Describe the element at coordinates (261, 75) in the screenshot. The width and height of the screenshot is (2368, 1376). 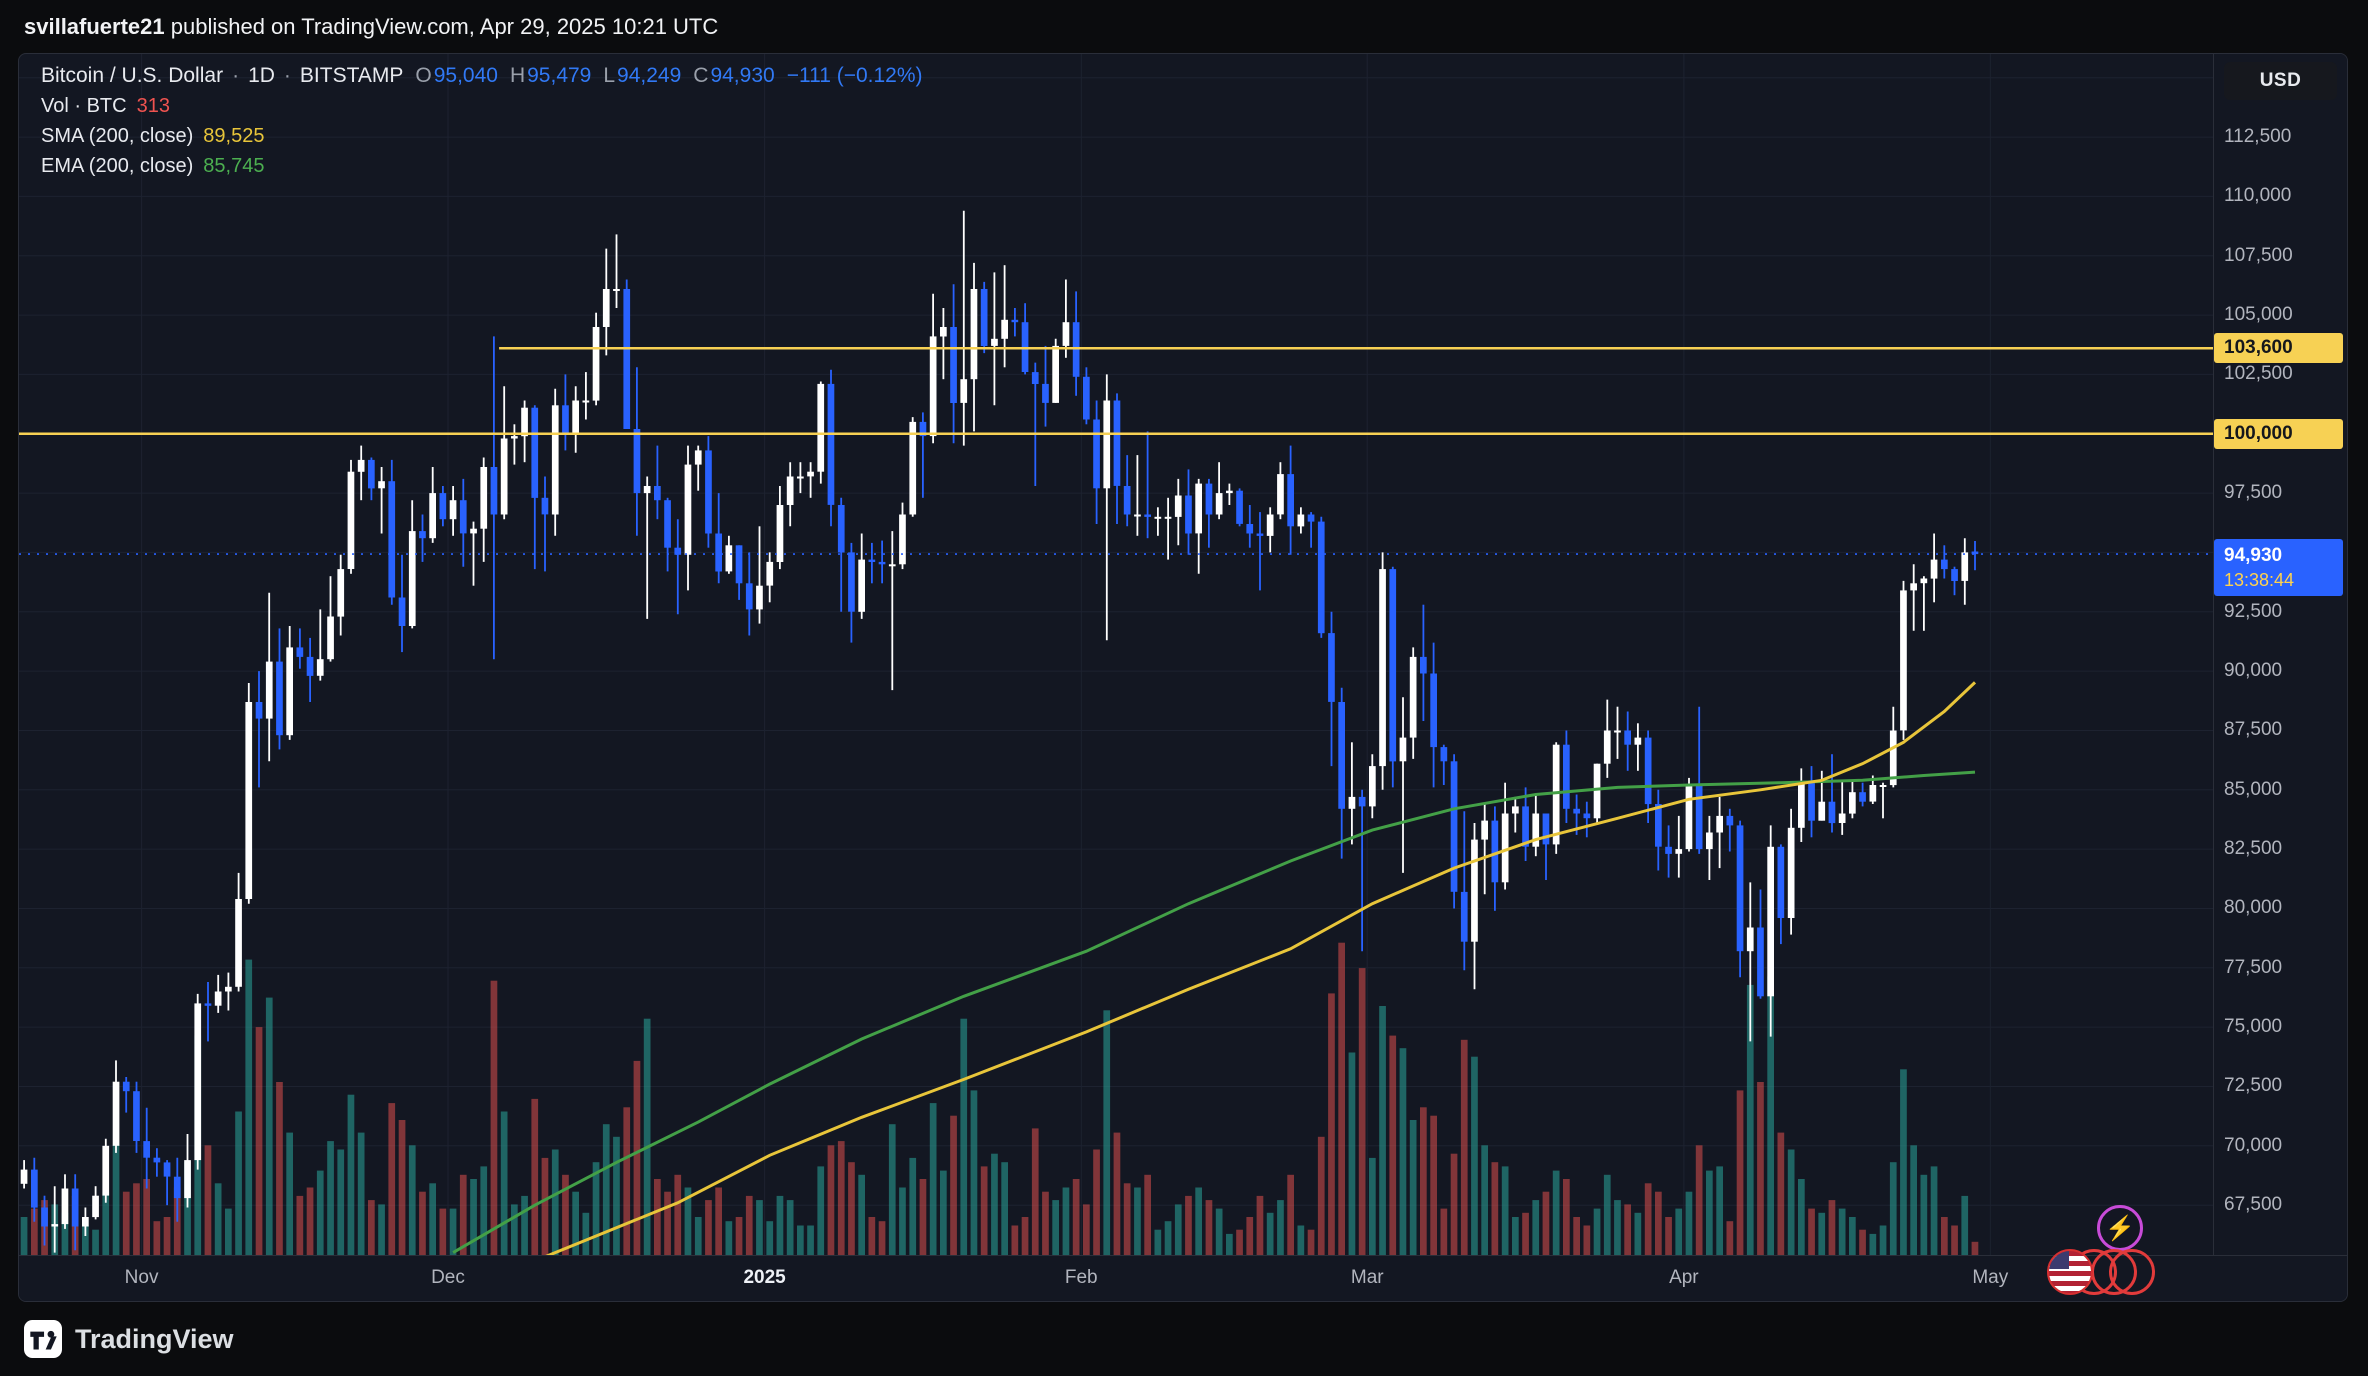
I see `interval-label: 1D` at that location.